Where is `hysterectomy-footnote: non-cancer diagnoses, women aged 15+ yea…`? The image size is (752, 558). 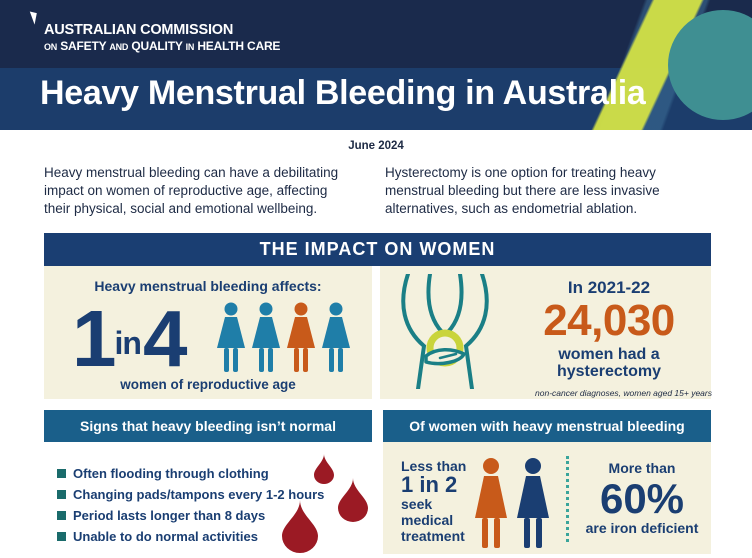 hysterectomy-footnote: non-cancer diagnoses, women aged 15+ yea… is located at coordinates (623, 393).